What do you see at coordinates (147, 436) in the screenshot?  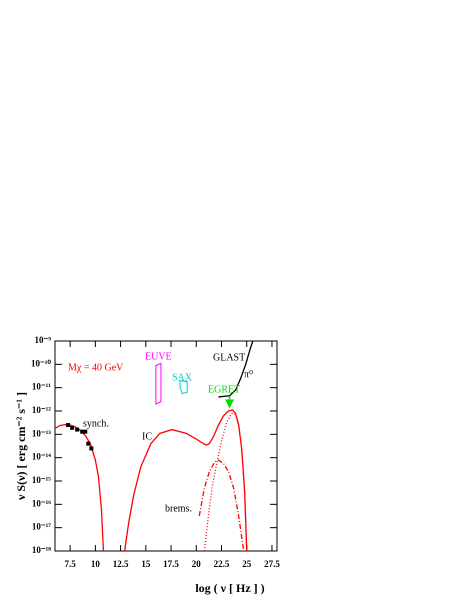 I see `series-label: IC` at bounding box center [147, 436].